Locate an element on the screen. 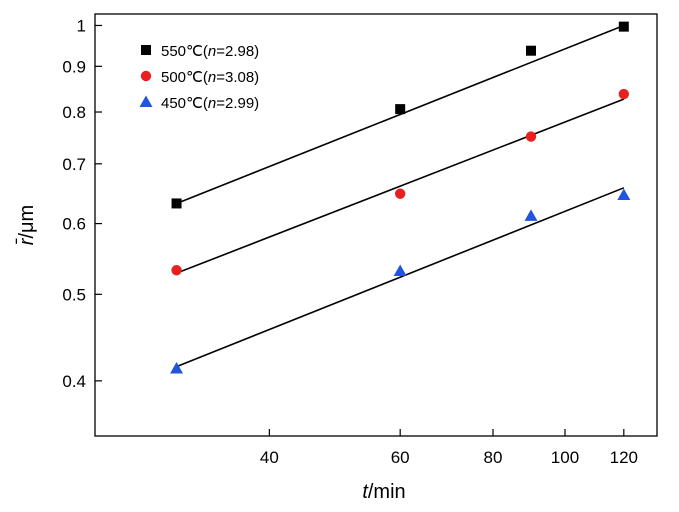 Image resolution: width=679 pixels, height=512 pixels. legend-marker-square is located at coordinates (146, 50).